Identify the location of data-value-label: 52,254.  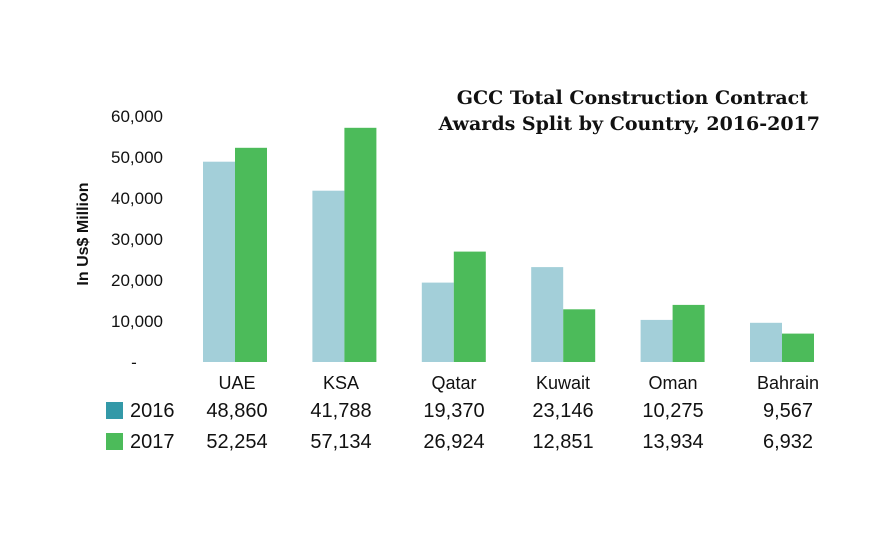
(236, 442).